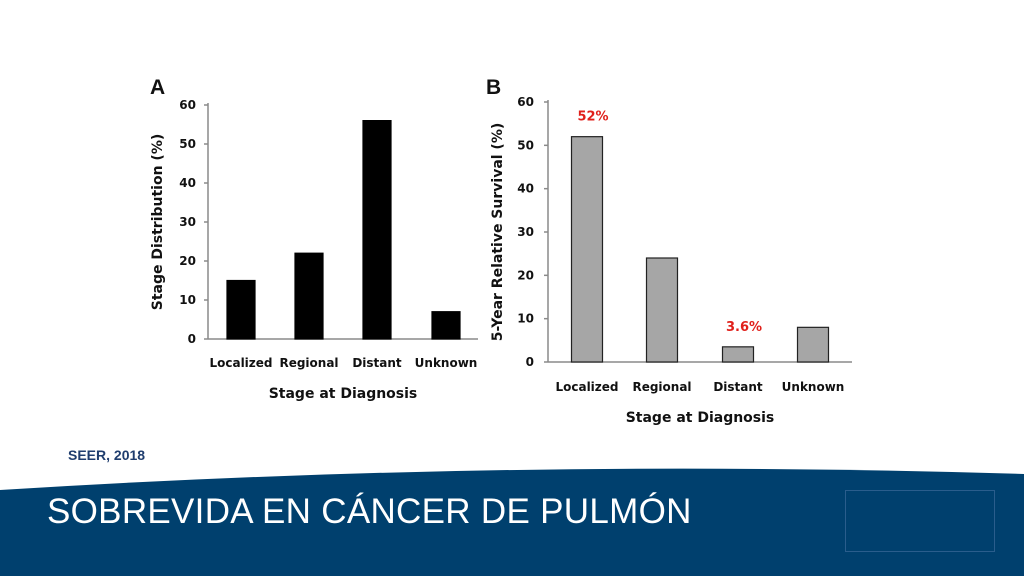 Image resolution: width=1024 pixels, height=576 pixels. Describe the element at coordinates (107, 455) in the screenshot. I see `source-citation: SEER, 2018` at that location.